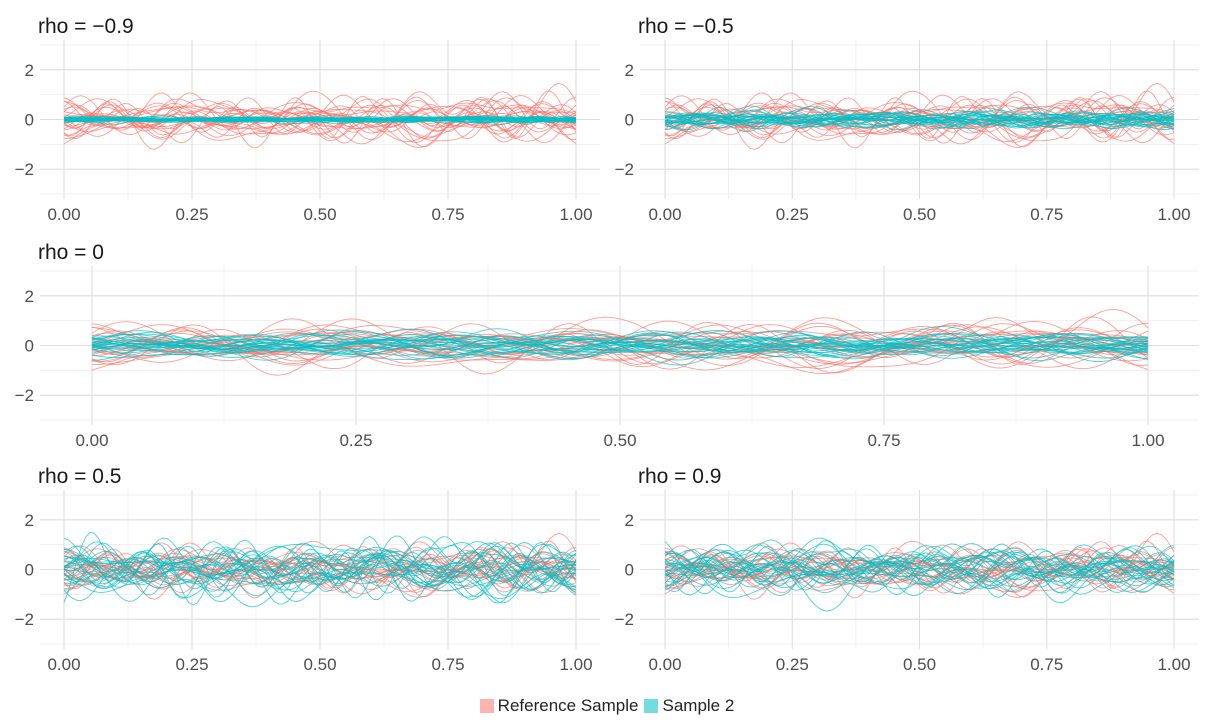  Describe the element at coordinates (679, 476) in the screenshot. I see `facet-title: rho = 0.9` at that location.